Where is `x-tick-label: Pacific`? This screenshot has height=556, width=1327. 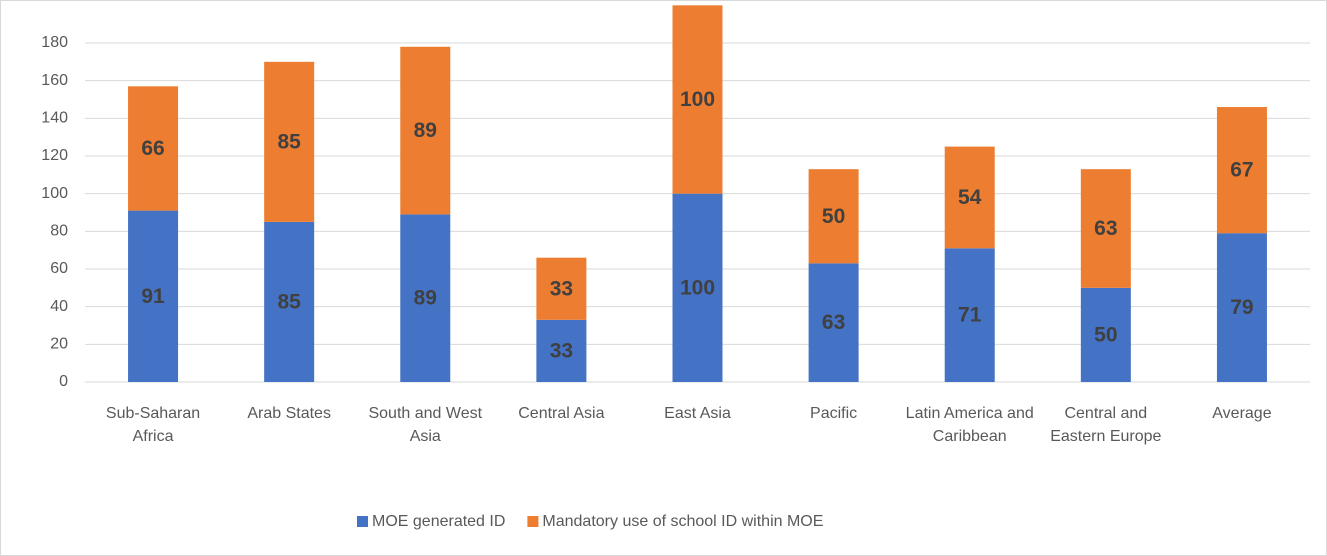 x-tick-label: Pacific is located at coordinates (834, 413).